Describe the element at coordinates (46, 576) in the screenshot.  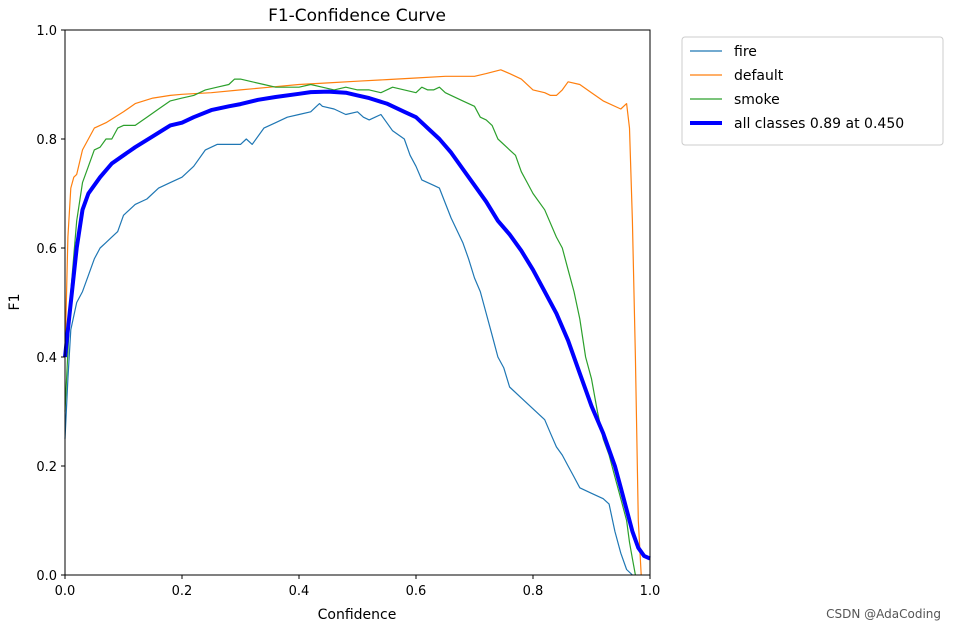
I see `y-tick-label: 0.0` at that location.